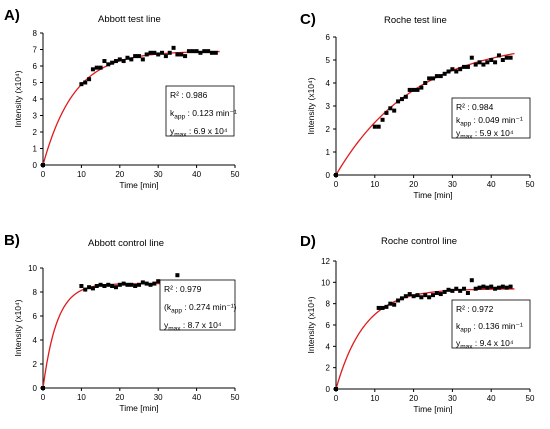 The height and width of the screenshot is (429, 550). Describe the element at coordinates (328, 60) in the screenshot. I see `y-tick-label: 5` at that location.